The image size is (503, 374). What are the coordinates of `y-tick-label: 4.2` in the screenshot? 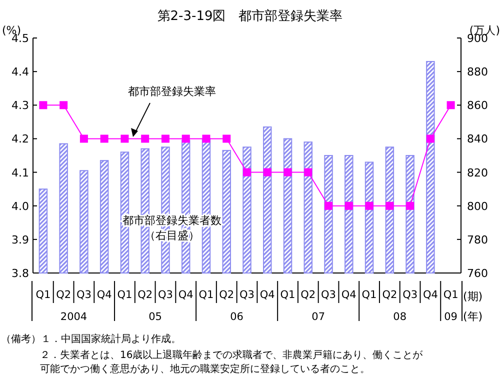 It's located at (20, 139).